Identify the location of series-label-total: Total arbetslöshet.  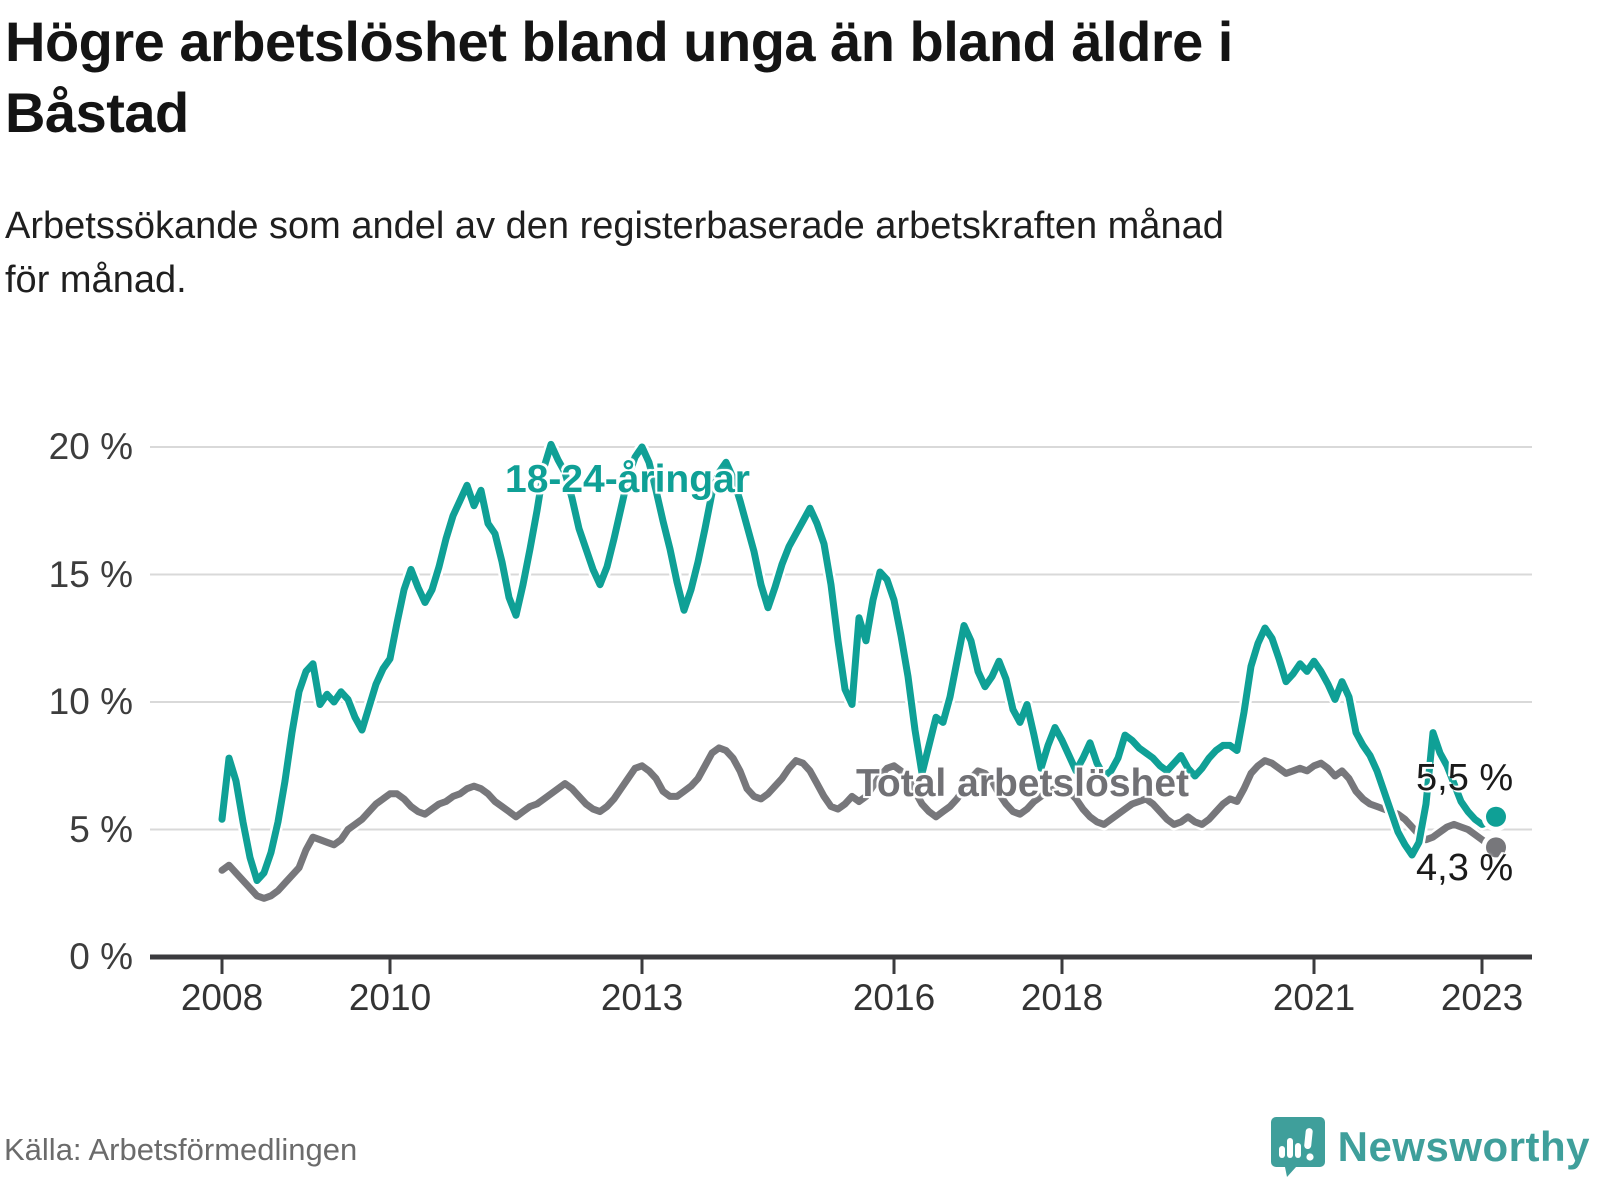
(1023, 783).